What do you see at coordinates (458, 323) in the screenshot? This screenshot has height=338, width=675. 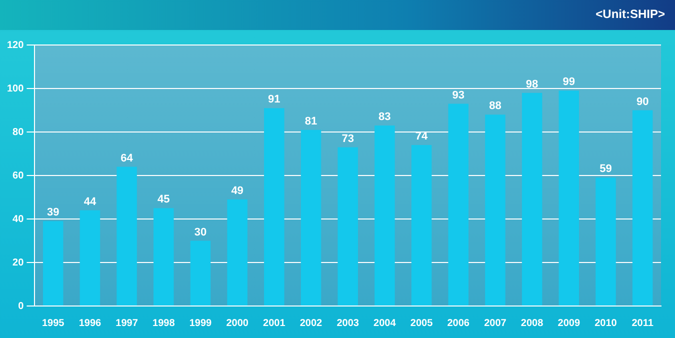 I see `x-tick-label: 2006` at bounding box center [458, 323].